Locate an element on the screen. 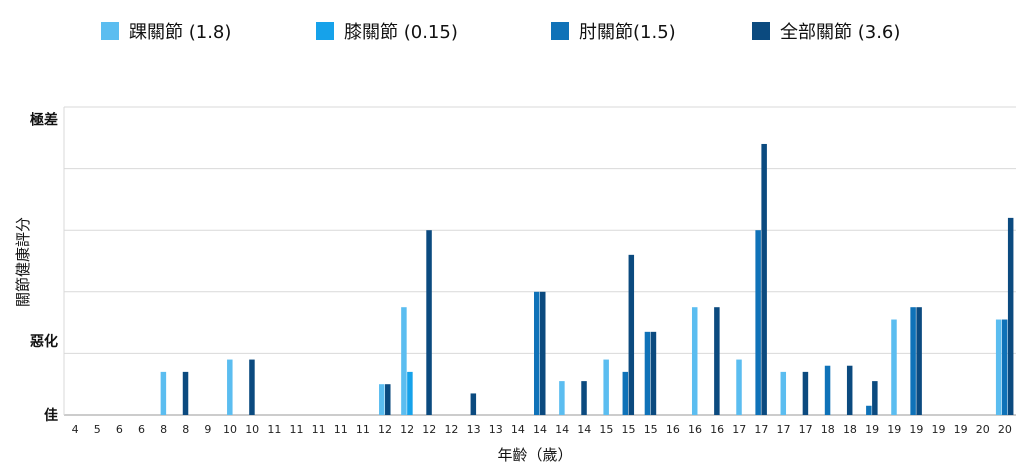 The image size is (1024, 475). x-tick-label: 4 is located at coordinates (75, 429).